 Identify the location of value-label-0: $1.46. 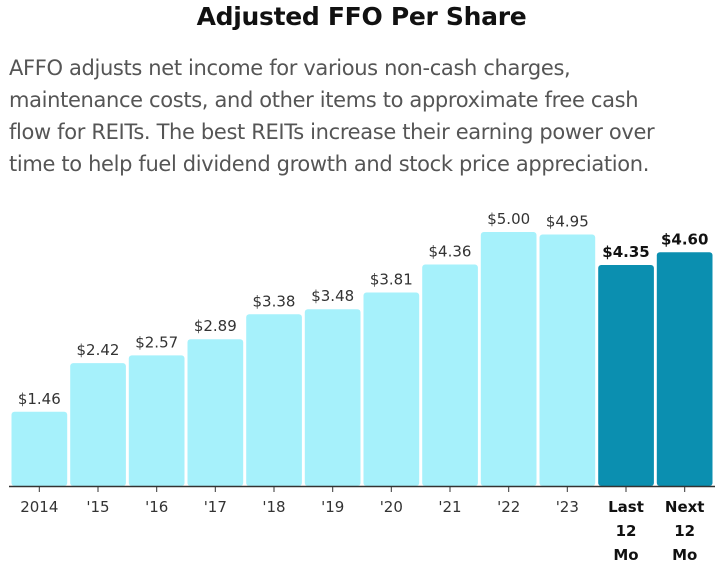
(39, 399).